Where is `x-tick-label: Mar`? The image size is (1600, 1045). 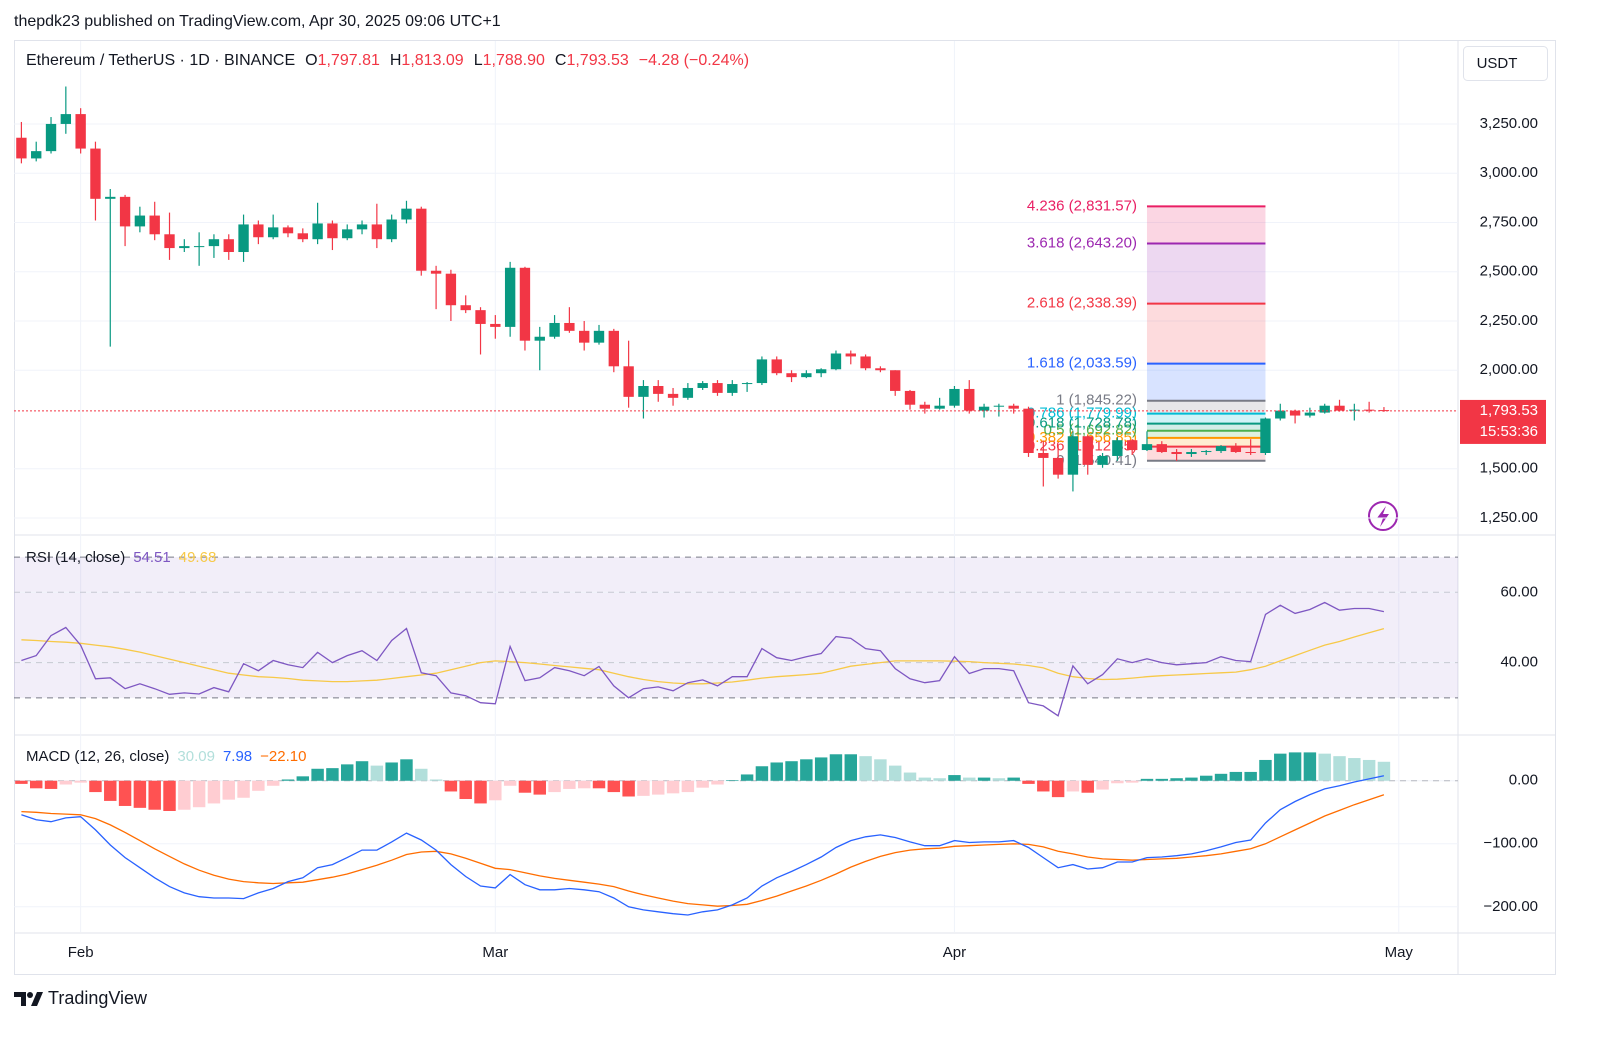
x-tick-label: Mar is located at coordinates (495, 952).